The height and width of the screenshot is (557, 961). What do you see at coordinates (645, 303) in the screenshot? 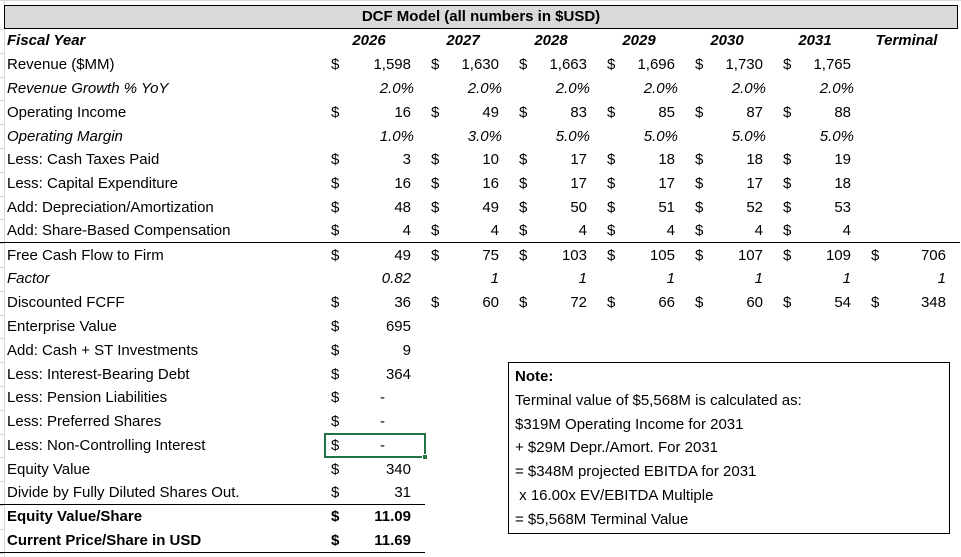
I see `cell-discounted-fcff-2029: $66` at bounding box center [645, 303].